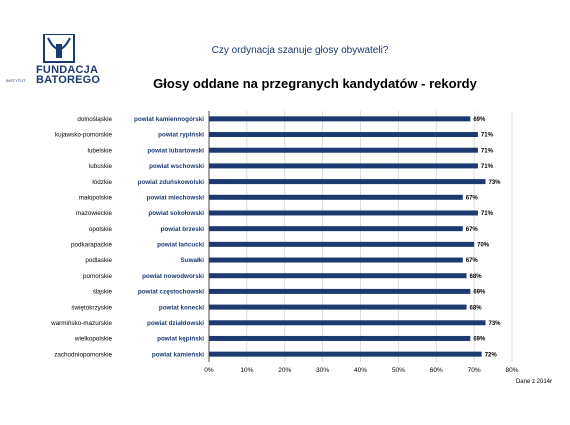 The image size is (570, 425). Describe the element at coordinates (398, 370) in the screenshot. I see `x-tick-label: 50%` at that location.